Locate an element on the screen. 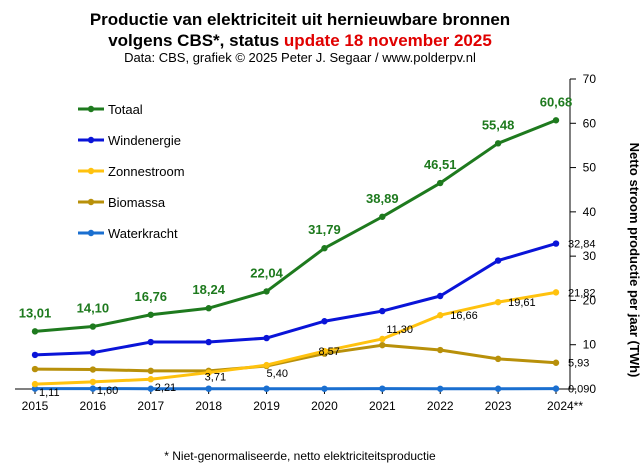  data-label-totaal: 13,01 is located at coordinates (35, 312).